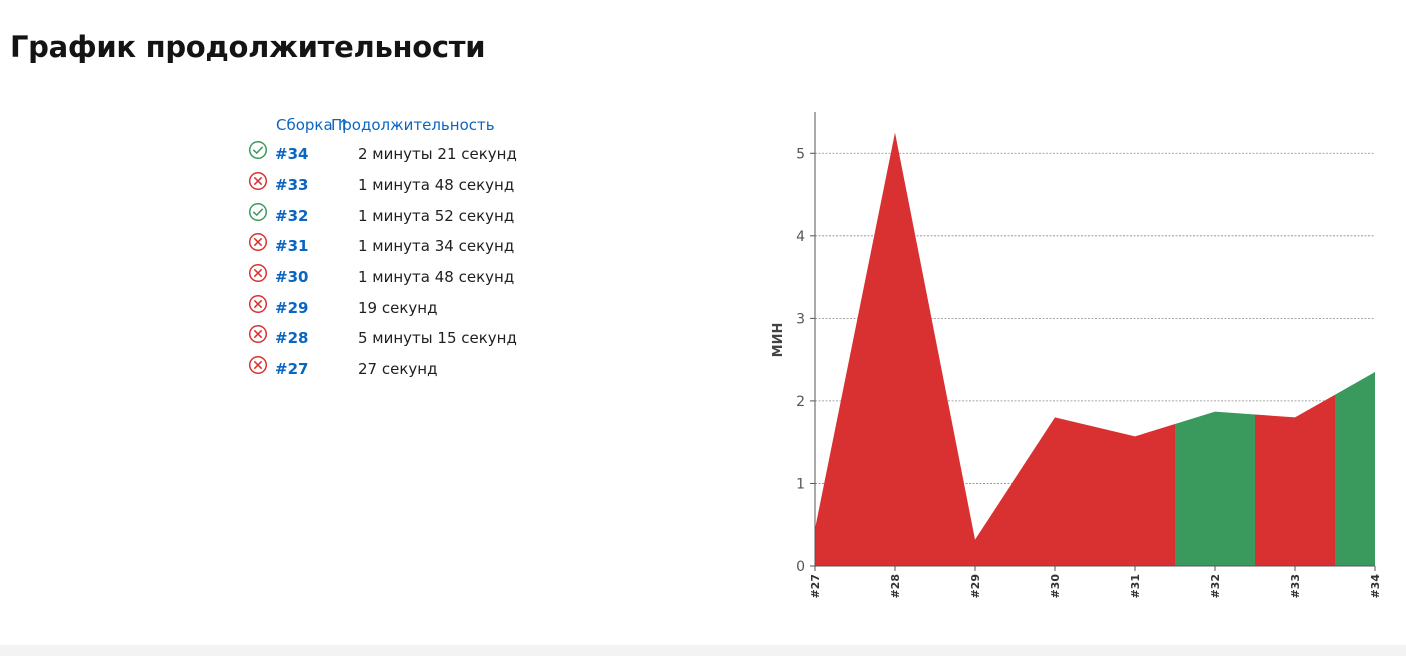  Describe the element at coordinates (292, 307) in the screenshot. I see `build-link: #29` at that location.